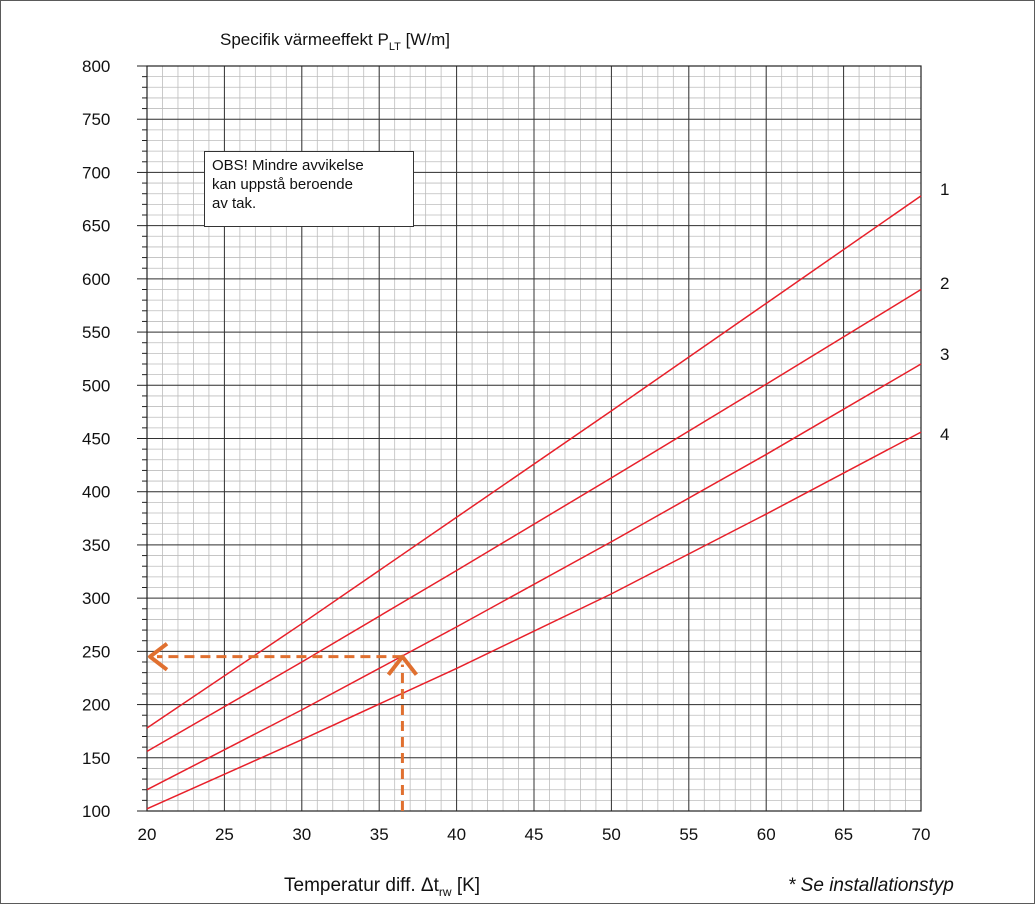  I want to click on y-tick-label: 400, so click(96, 492).